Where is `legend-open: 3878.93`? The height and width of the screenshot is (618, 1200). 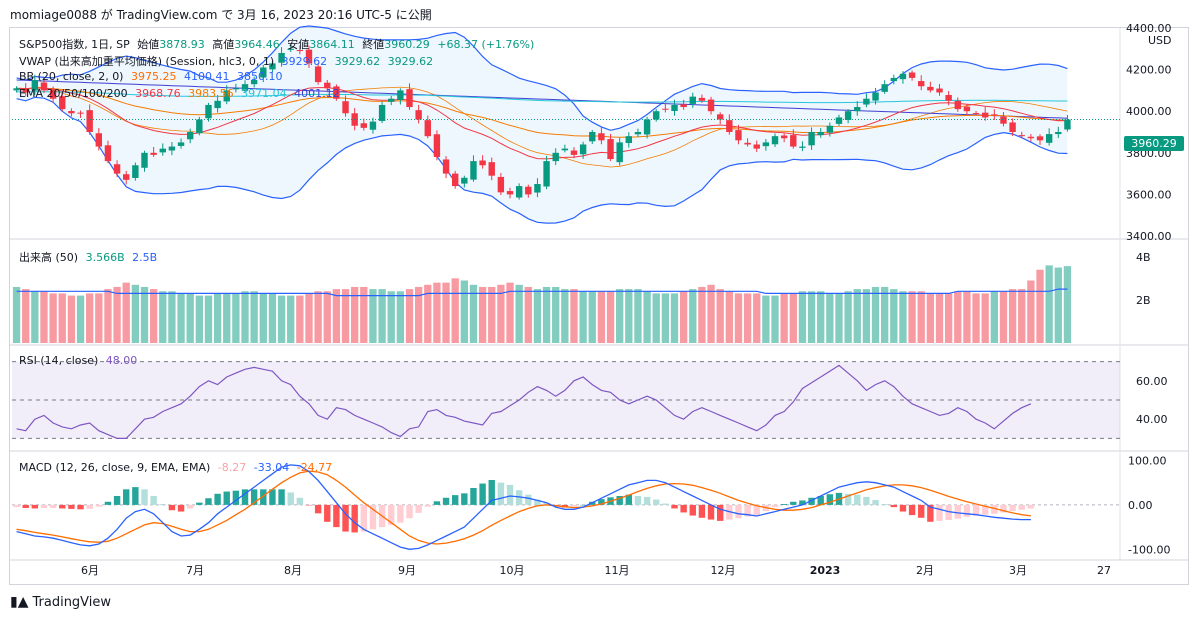
legend-open: 3878.93 is located at coordinates (182, 44).